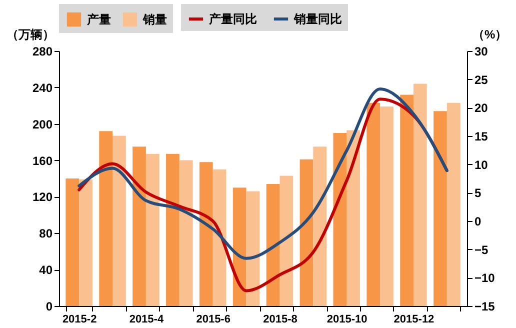  Describe the element at coordinates (481, 137) in the screenshot. I see `y2-tick-label: 15` at that location.